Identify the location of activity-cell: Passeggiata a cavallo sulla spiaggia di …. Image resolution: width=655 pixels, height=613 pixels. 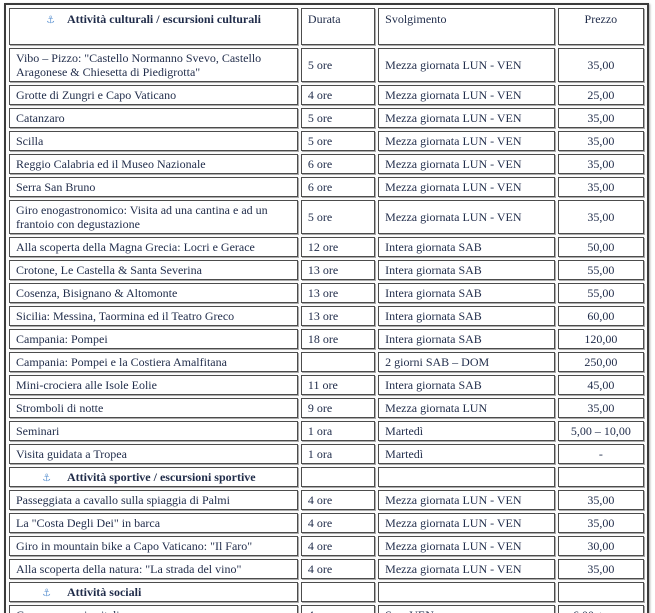
(153, 500).